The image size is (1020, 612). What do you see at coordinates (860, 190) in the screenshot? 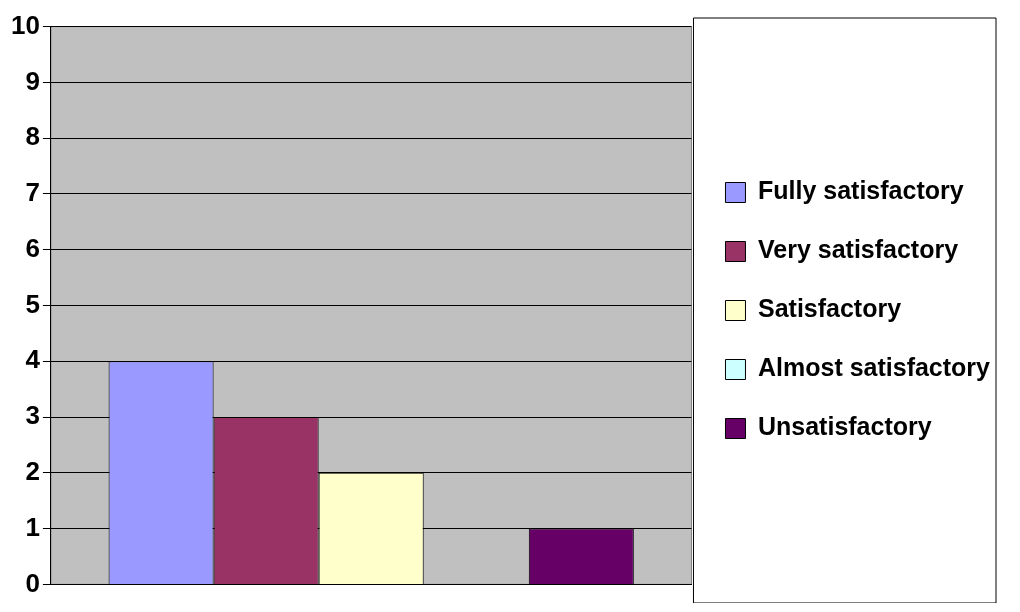
I see `legend-label: Fully satisfactory` at bounding box center [860, 190].